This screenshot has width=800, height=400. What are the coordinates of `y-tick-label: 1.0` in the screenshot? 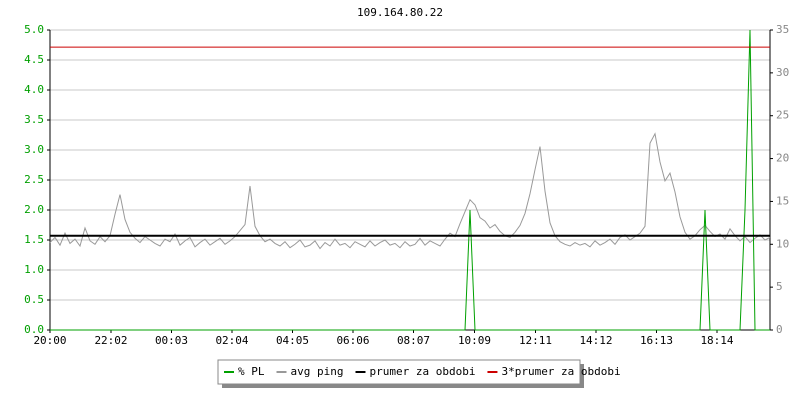 It's located at (34, 269).